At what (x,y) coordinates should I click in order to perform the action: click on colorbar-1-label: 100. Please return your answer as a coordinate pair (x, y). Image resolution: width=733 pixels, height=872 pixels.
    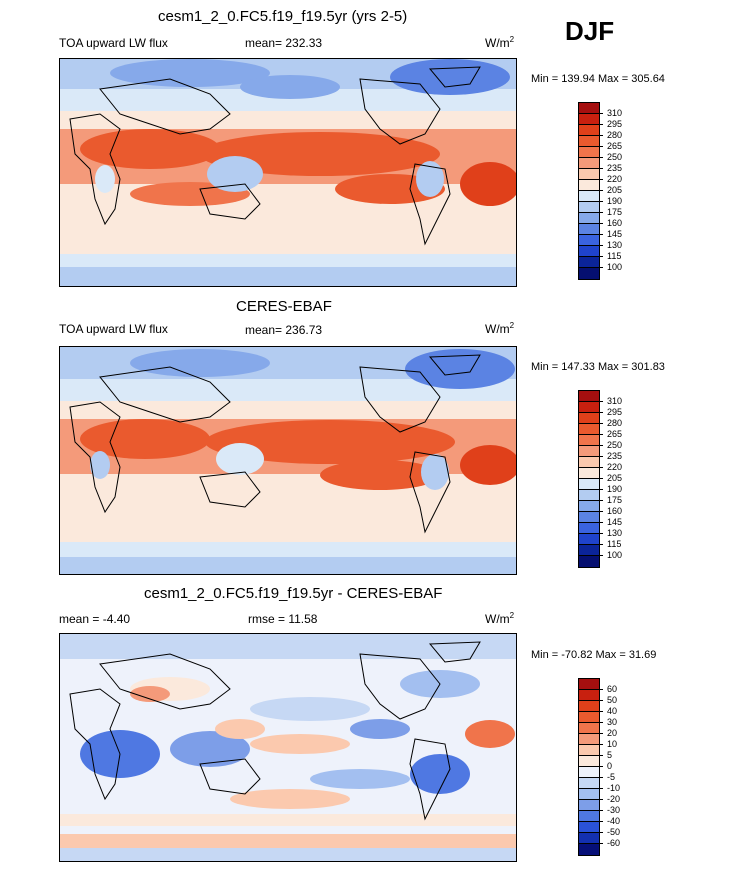
    Looking at the image, I should click on (615, 267).